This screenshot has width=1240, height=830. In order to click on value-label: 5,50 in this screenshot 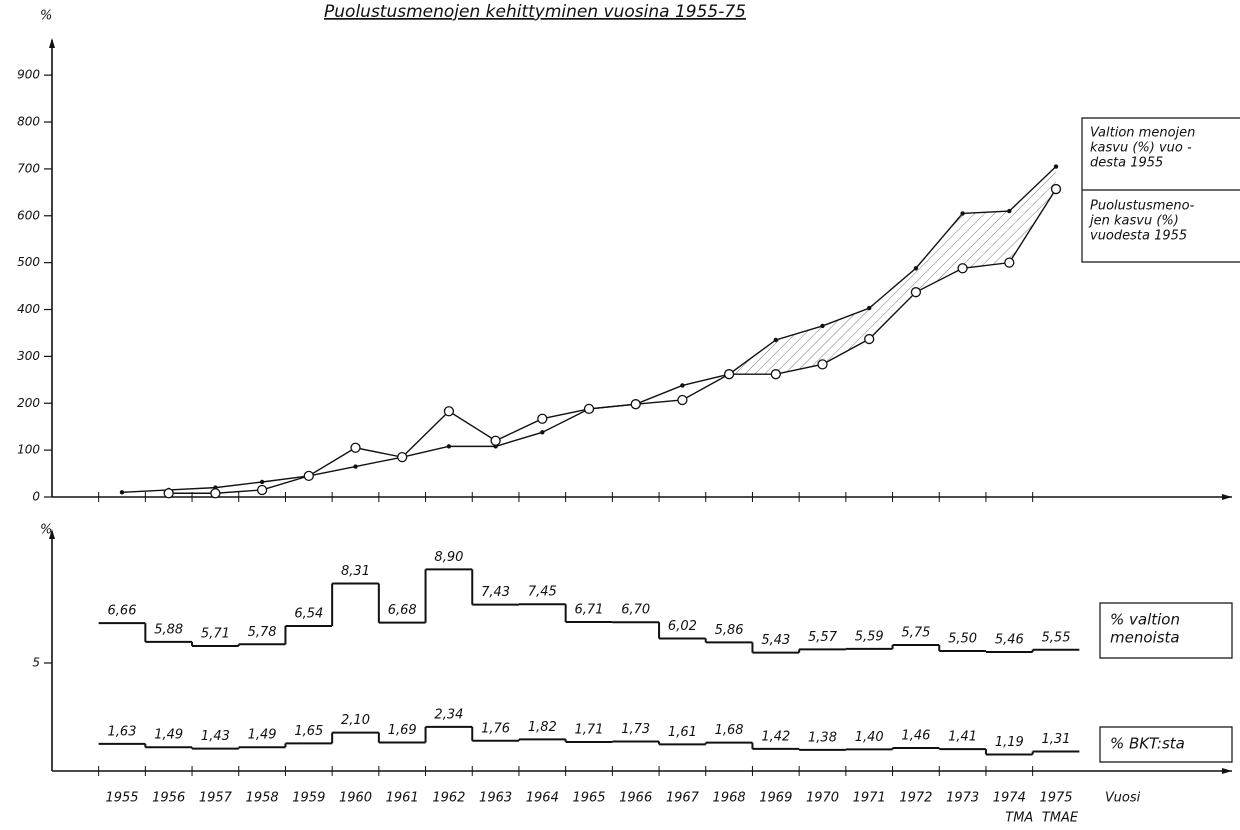, I will do `click(962, 639)`.